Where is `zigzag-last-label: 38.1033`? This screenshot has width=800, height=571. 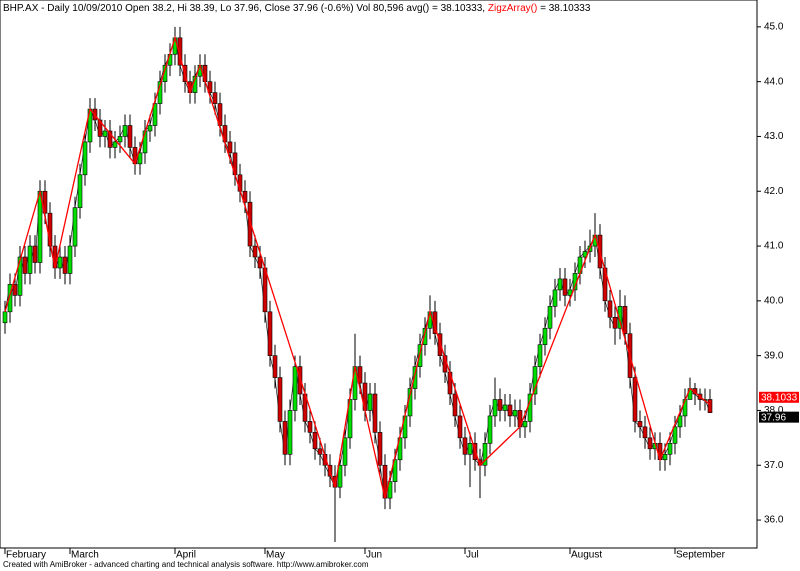 zigzag-last-label: 38.1033 is located at coordinates (779, 397).